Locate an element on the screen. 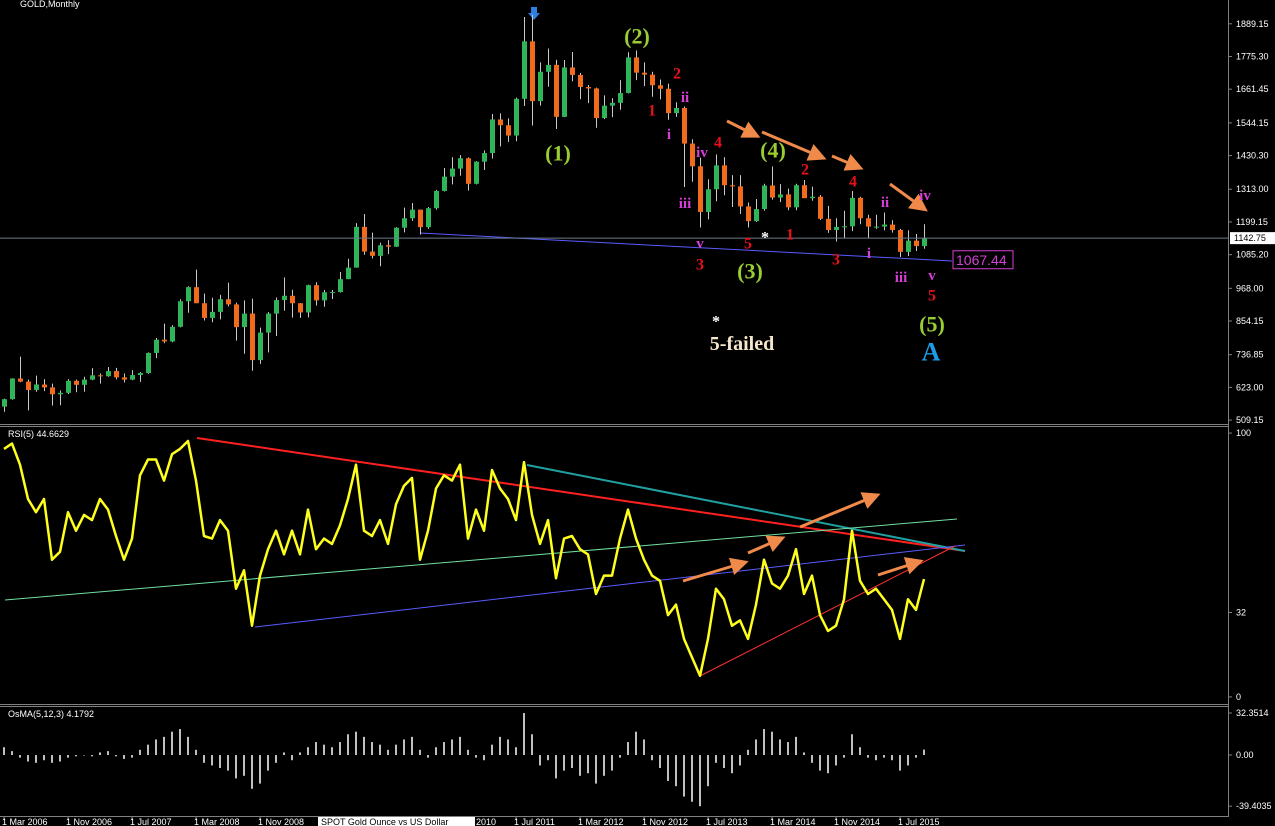  wave-label: * is located at coordinates (716, 322).